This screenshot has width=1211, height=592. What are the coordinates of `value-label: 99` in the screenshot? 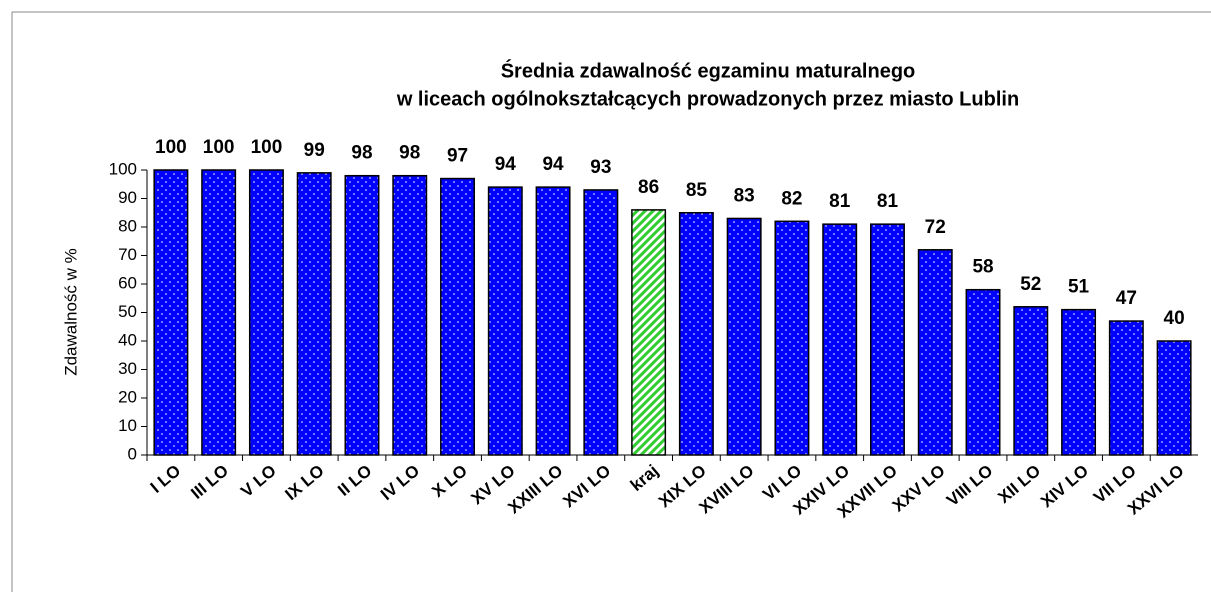 It's located at (314, 150).